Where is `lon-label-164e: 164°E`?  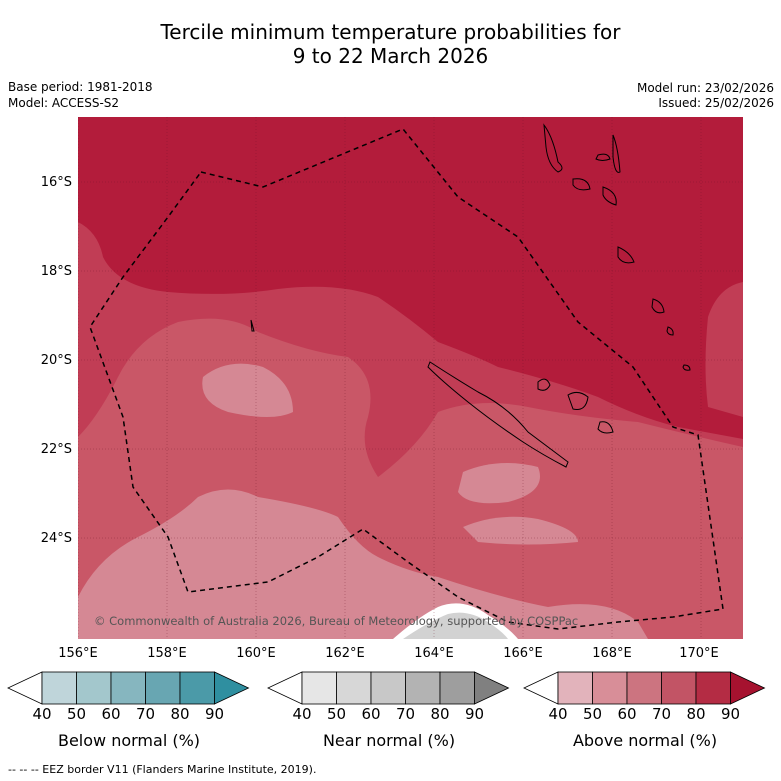 lon-label-164e: 164°E is located at coordinates (434, 653).